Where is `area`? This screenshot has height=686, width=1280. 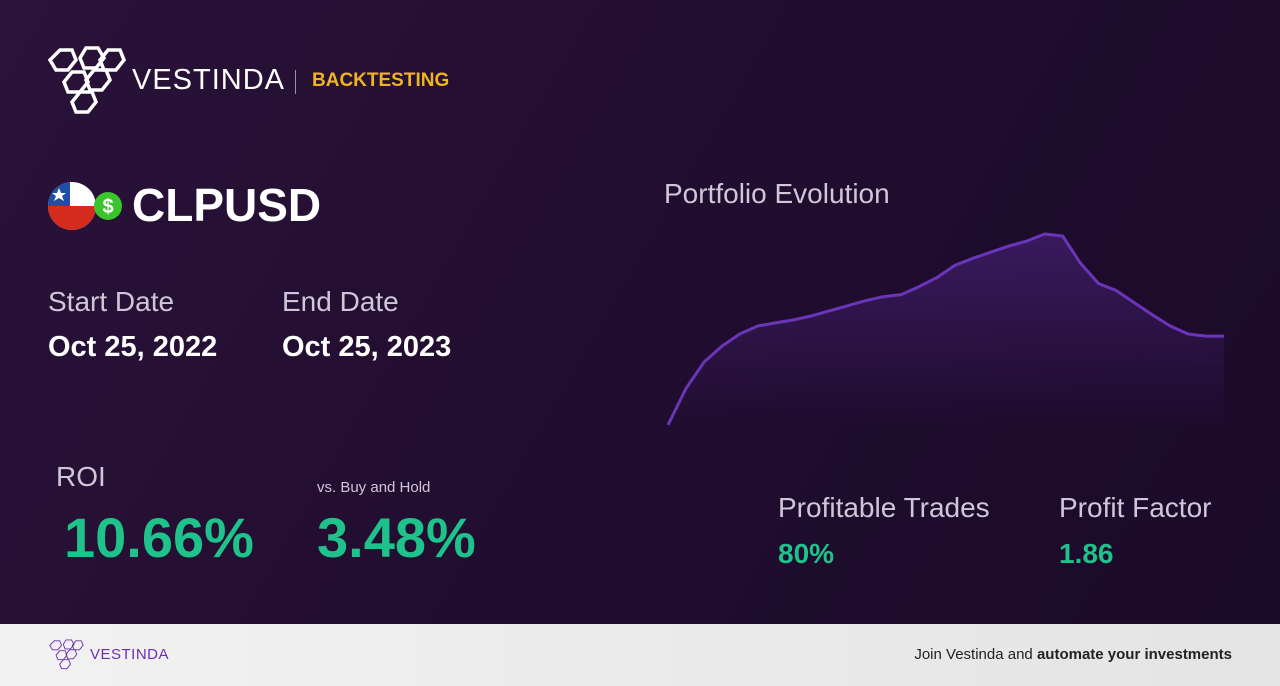 area is located at coordinates (946, 329).